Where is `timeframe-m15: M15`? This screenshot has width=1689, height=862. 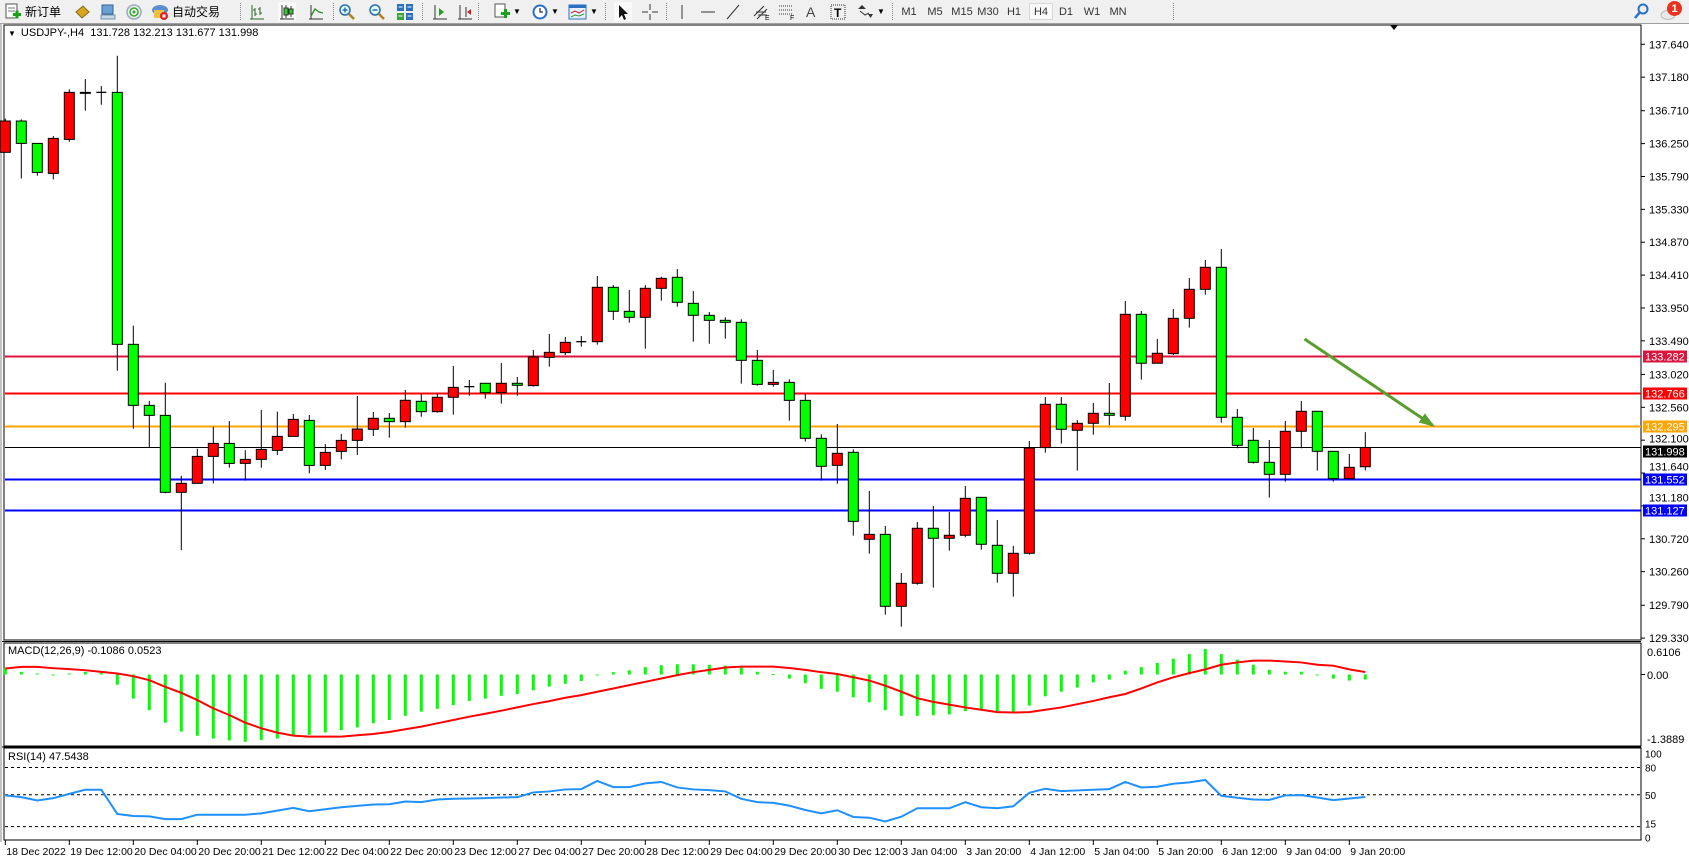
timeframe-m15: M15 is located at coordinates (962, 11).